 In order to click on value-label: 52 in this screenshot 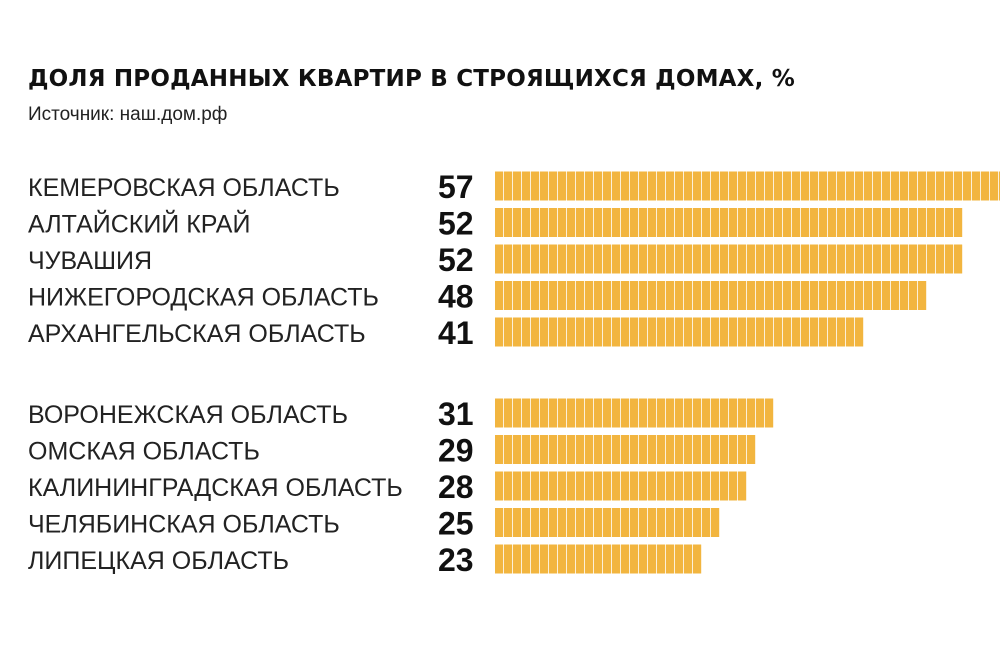, I will do `click(456, 260)`.